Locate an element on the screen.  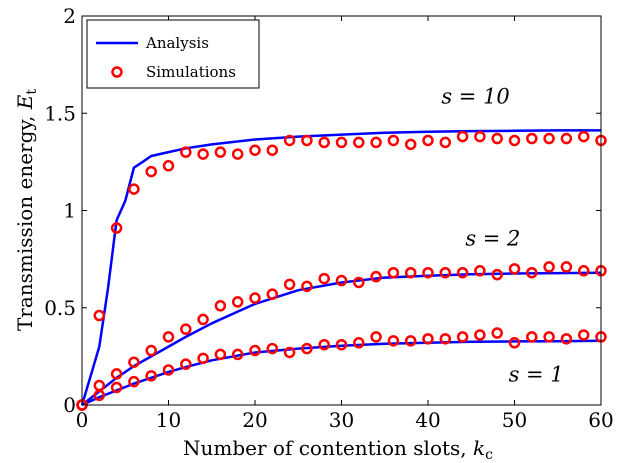
x-tick-label: 30 is located at coordinates (341, 420).